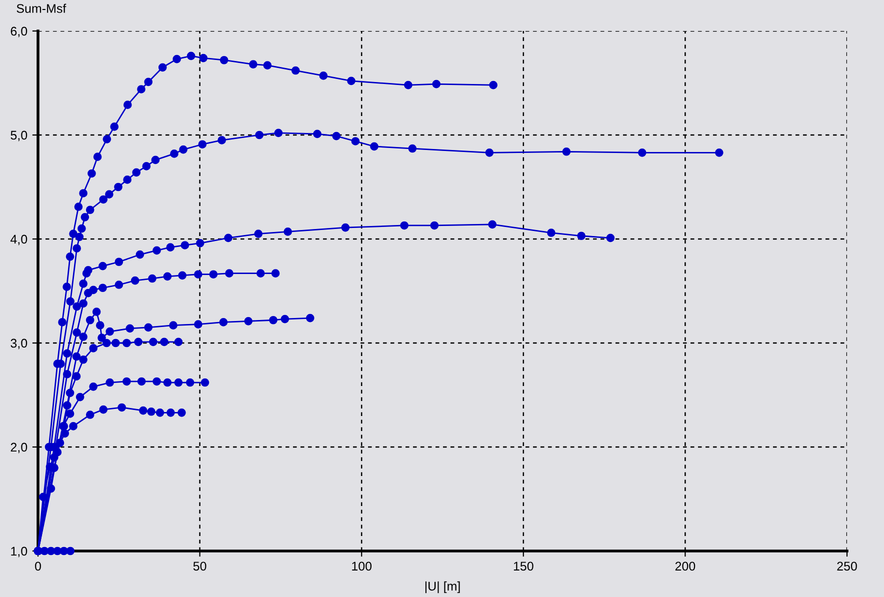 The height and width of the screenshot is (597, 884). What do you see at coordinates (19, 240) in the screenshot?
I see `y-tick-label: 4,0` at bounding box center [19, 240].